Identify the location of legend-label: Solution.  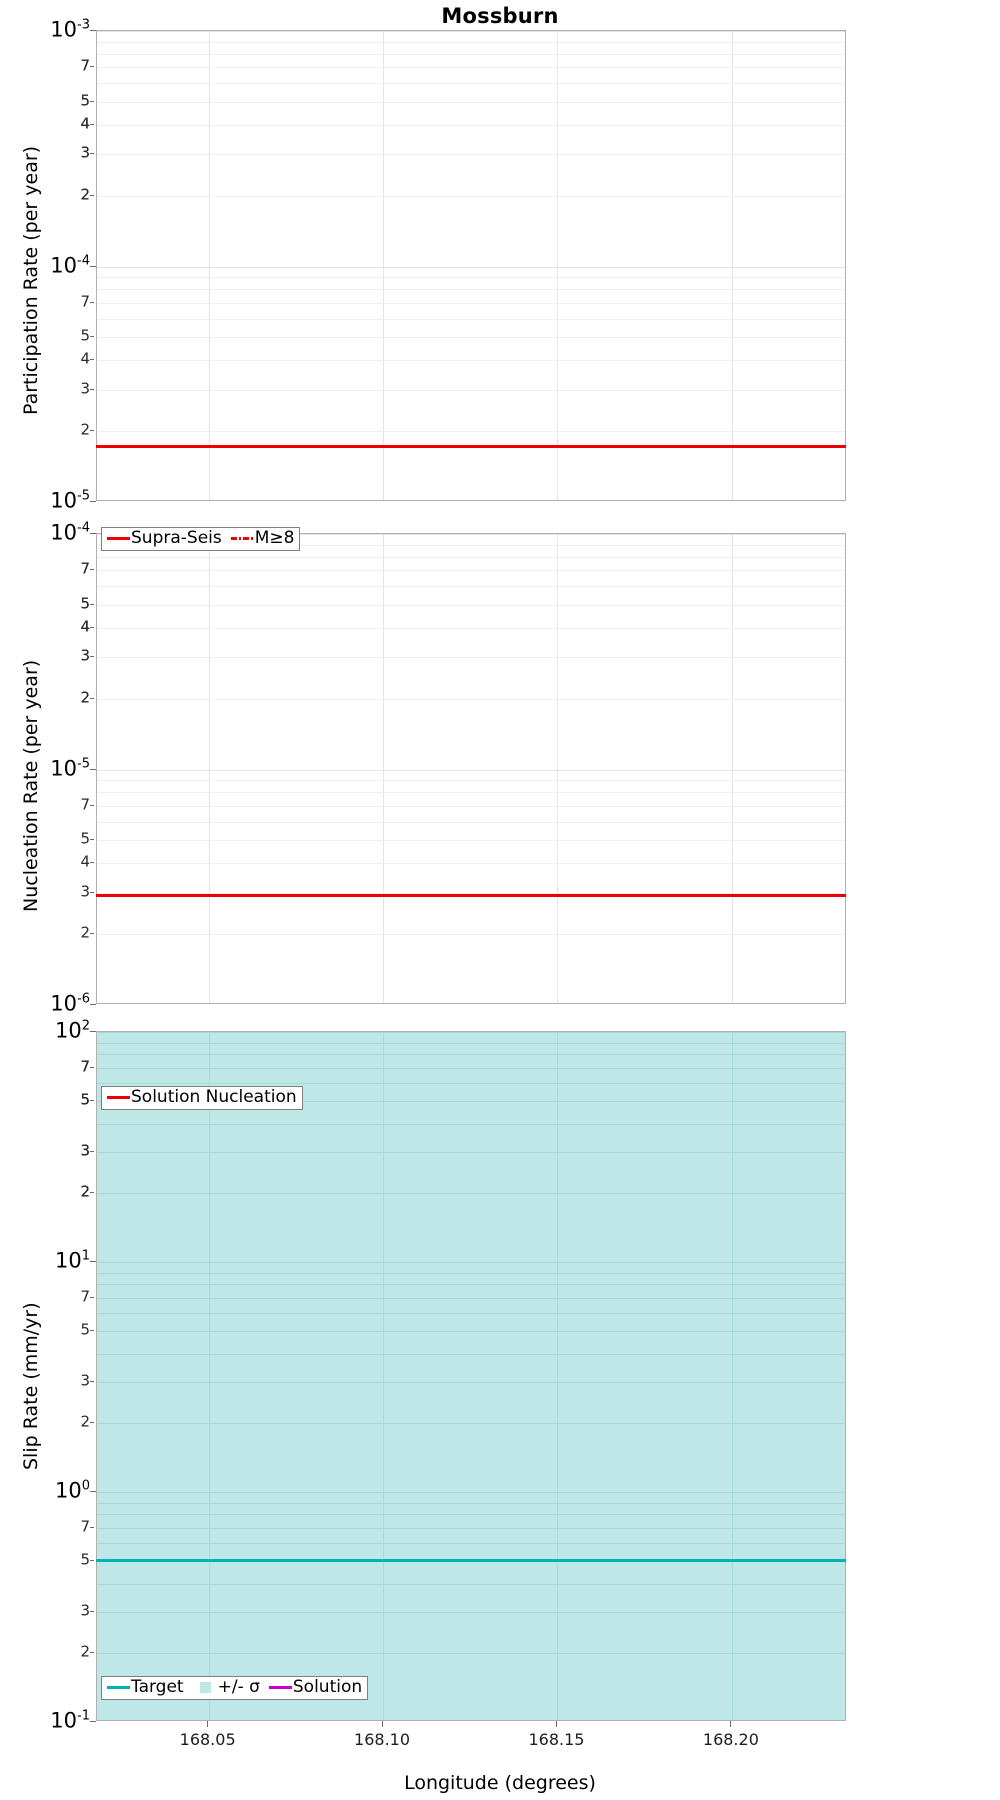
(327, 1687).